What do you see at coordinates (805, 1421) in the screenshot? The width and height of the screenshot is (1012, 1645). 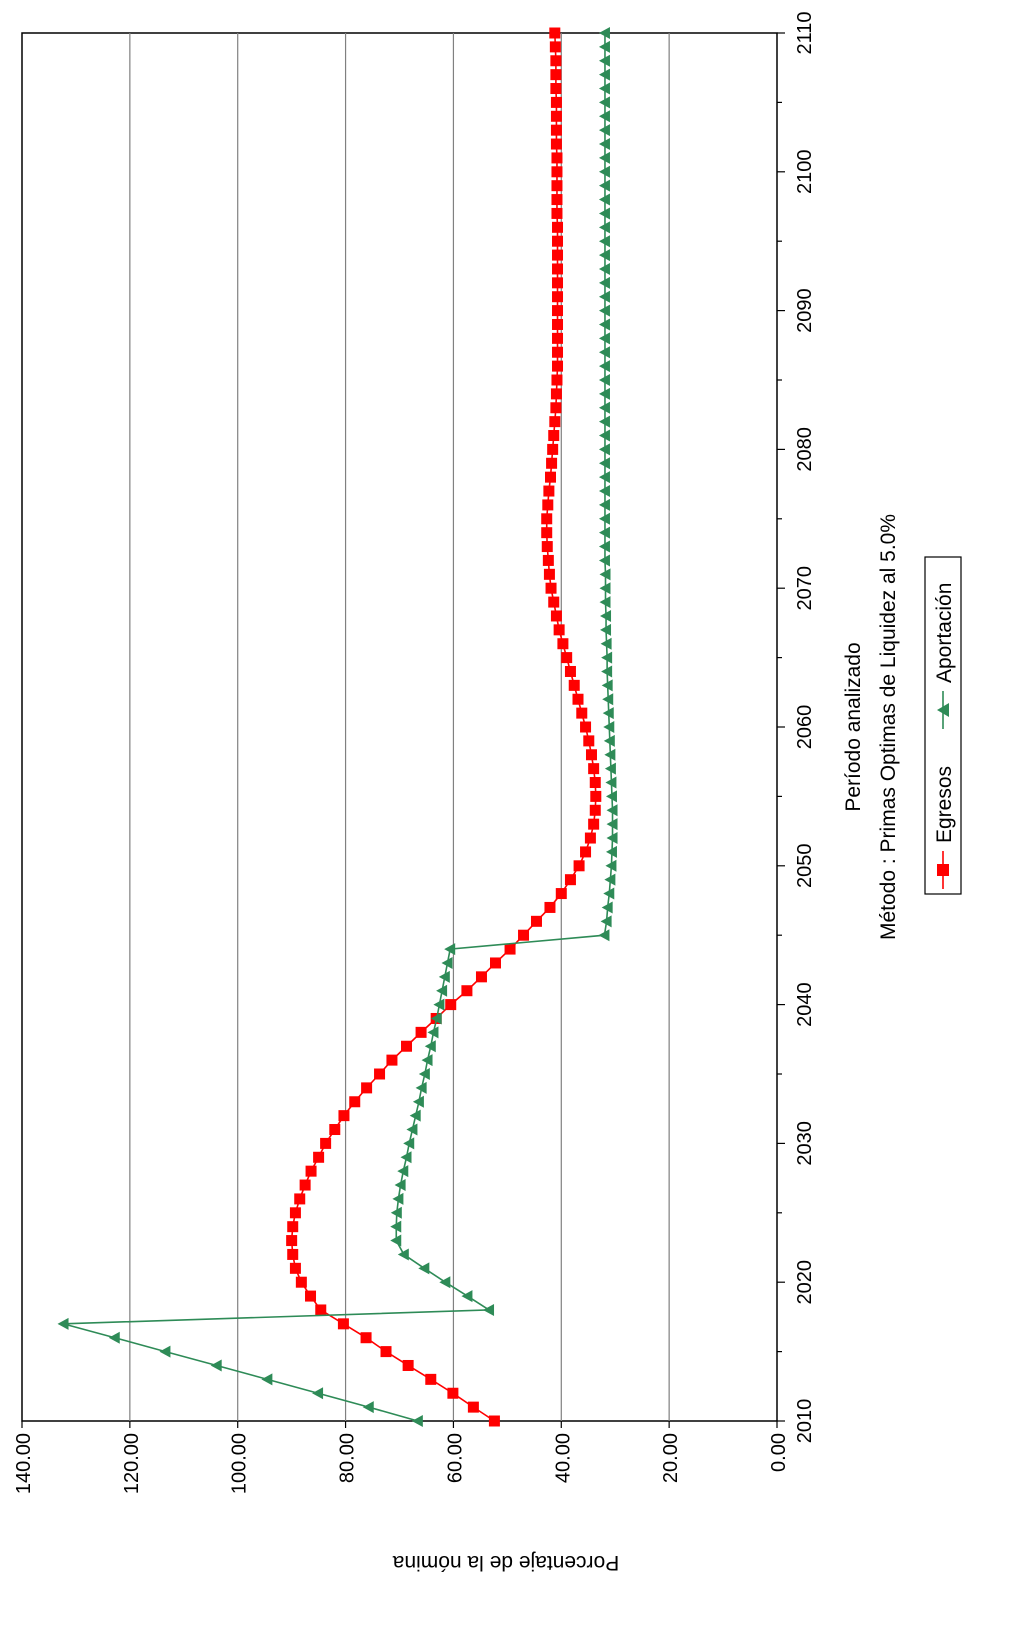 I see `x-tick-label: 2010` at bounding box center [805, 1421].